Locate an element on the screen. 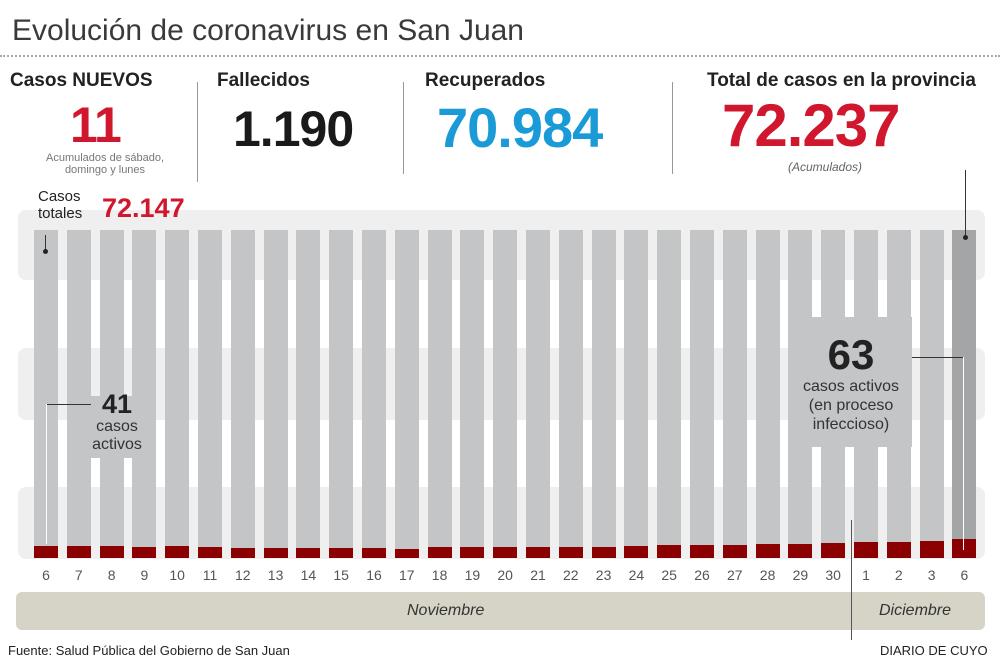 The width and height of the screenshot is (1000, 669). total-note: (Acumulados) is located at coordinates (825, 167).